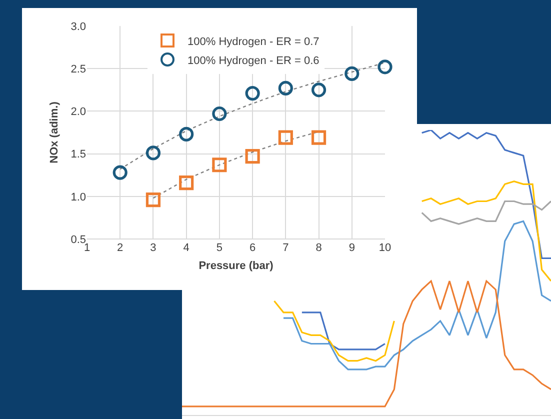  What do you see at coordinates (219, 248) in the screenshot?
I see `x-tick-label: 5` at bounding box center [219, 248].